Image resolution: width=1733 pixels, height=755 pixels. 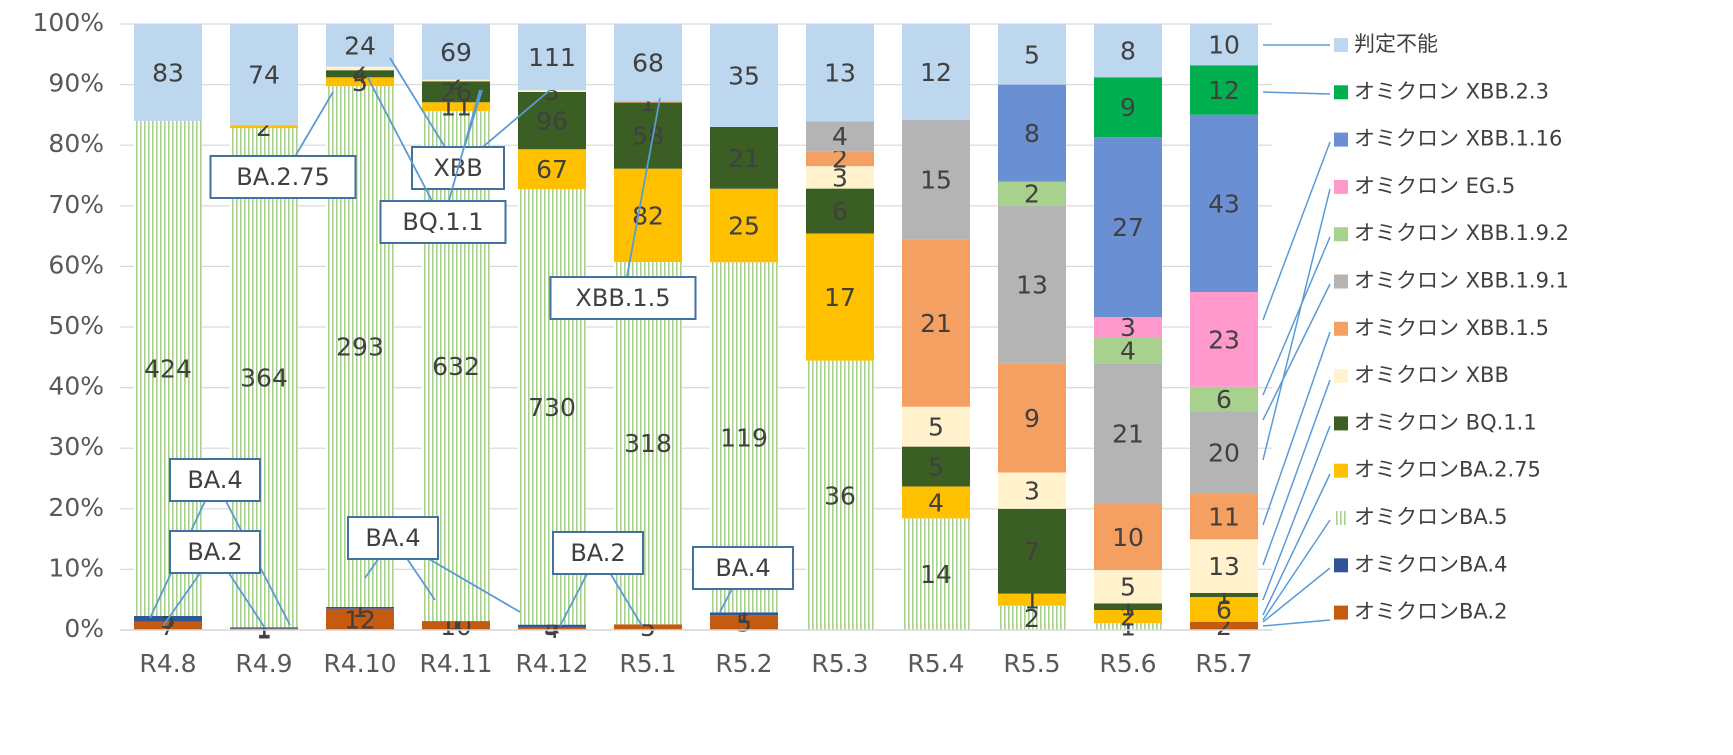 What do you see at coordinates (76, 204) in the screenshot?
I see `y-tick-label: 70%` at bounding box center [76, 204].